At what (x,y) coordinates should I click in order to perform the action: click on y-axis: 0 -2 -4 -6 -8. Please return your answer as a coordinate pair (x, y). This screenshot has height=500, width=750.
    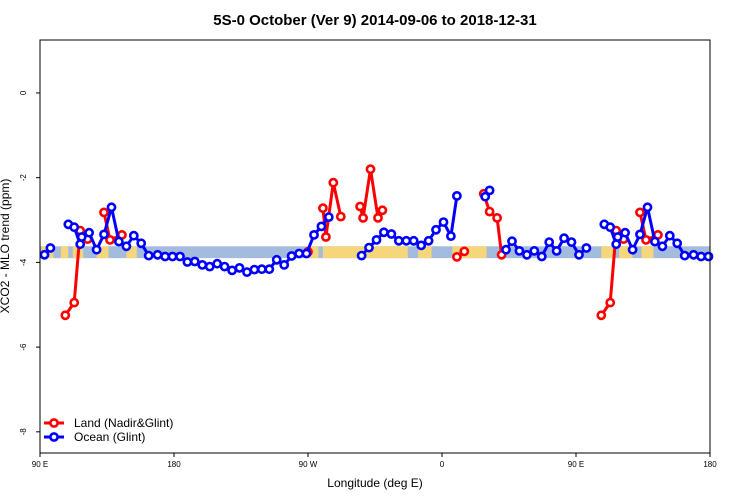
    Looking at the image, I should click on (29, 262).